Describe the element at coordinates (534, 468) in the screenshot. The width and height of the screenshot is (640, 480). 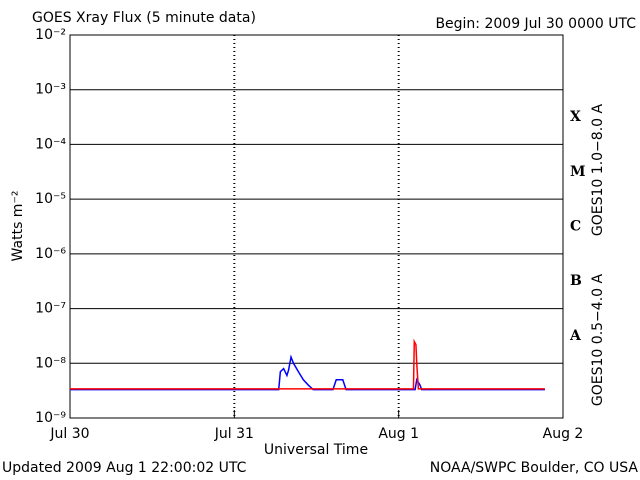
I see `footer-right: NOAA/SWPC Boulder, CO USA` at that location.